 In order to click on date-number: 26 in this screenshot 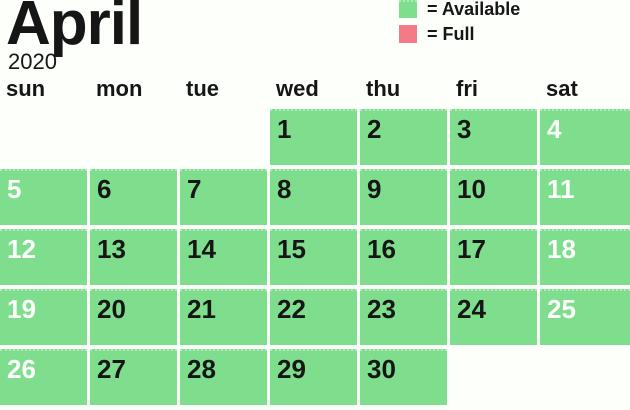, I will do `click(21, 369)`.